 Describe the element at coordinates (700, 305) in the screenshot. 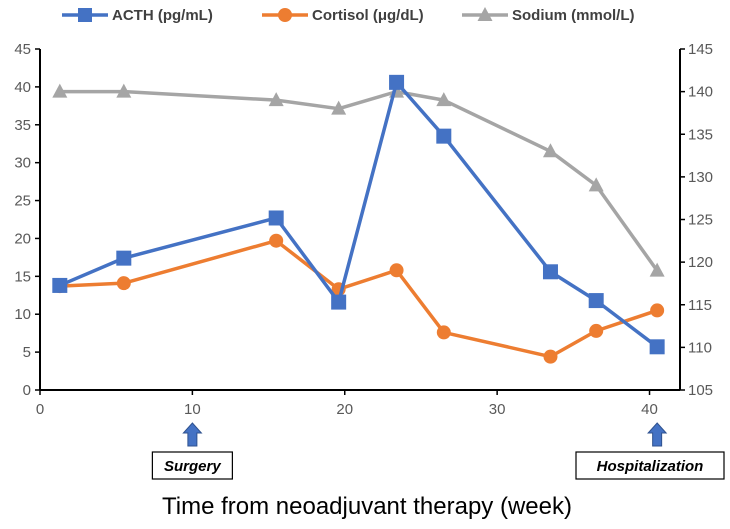

I see `y-right-tick-label: 115` at that location.